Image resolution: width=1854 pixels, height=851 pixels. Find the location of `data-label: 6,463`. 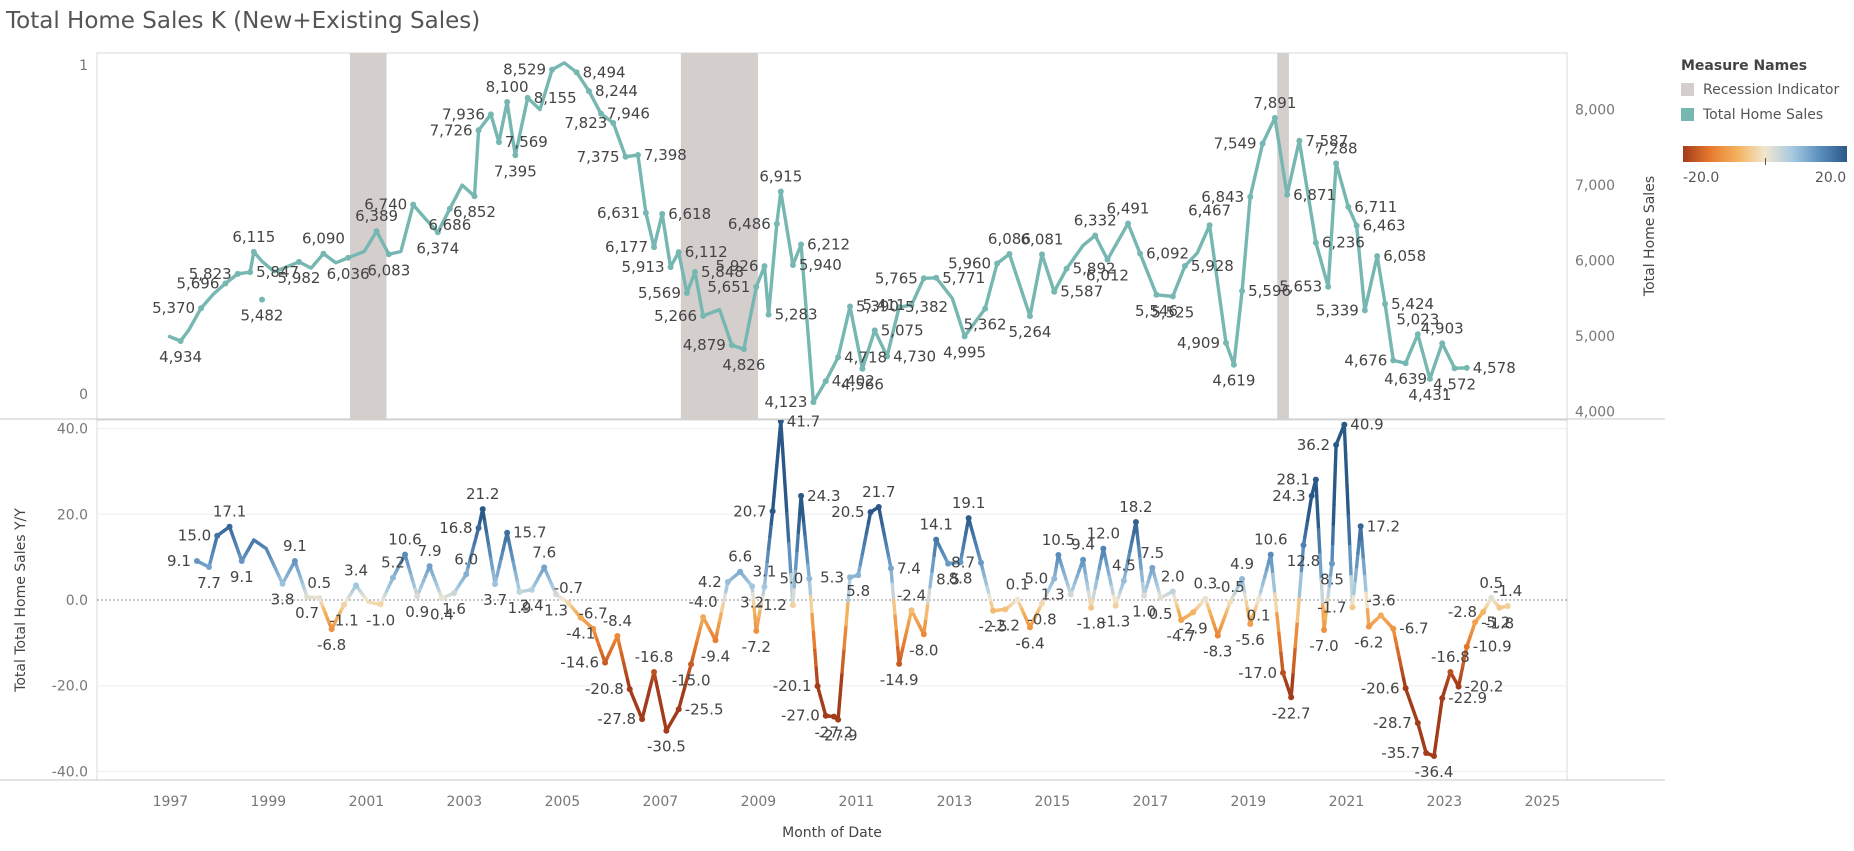

data-label: 6,463 is located at coordinates (1384, 226).